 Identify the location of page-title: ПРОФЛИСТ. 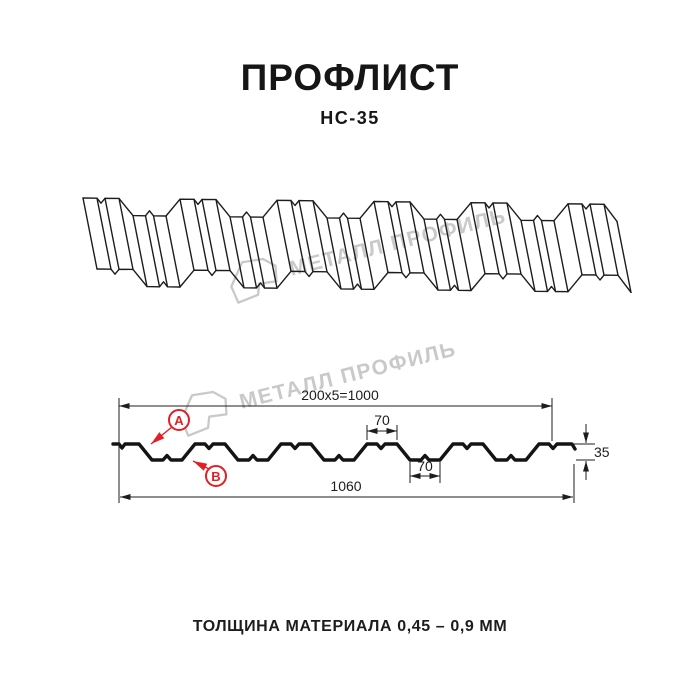
(350, 77).